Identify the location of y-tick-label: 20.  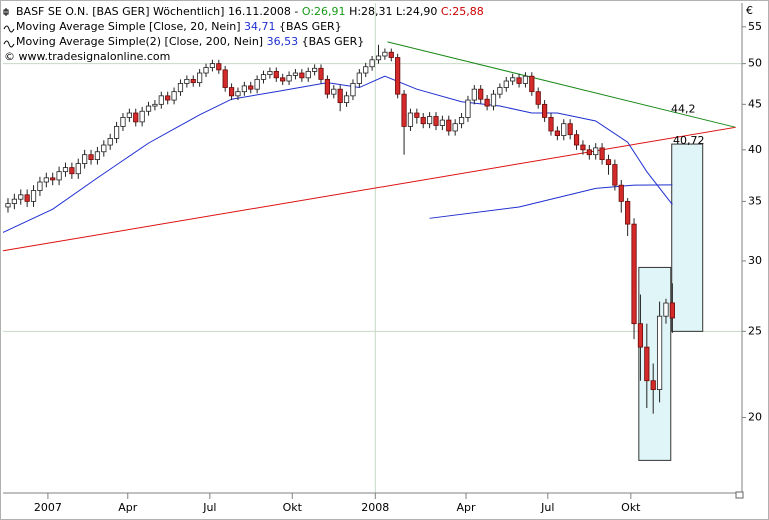
(755, 417).